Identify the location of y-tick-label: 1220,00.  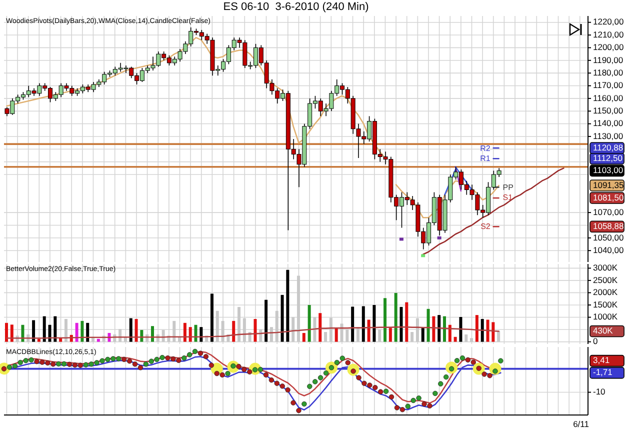
(608, 21).